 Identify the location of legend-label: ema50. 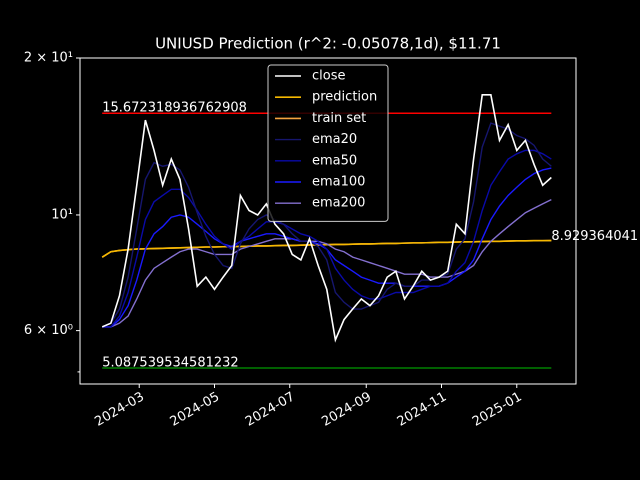
(334, 160).